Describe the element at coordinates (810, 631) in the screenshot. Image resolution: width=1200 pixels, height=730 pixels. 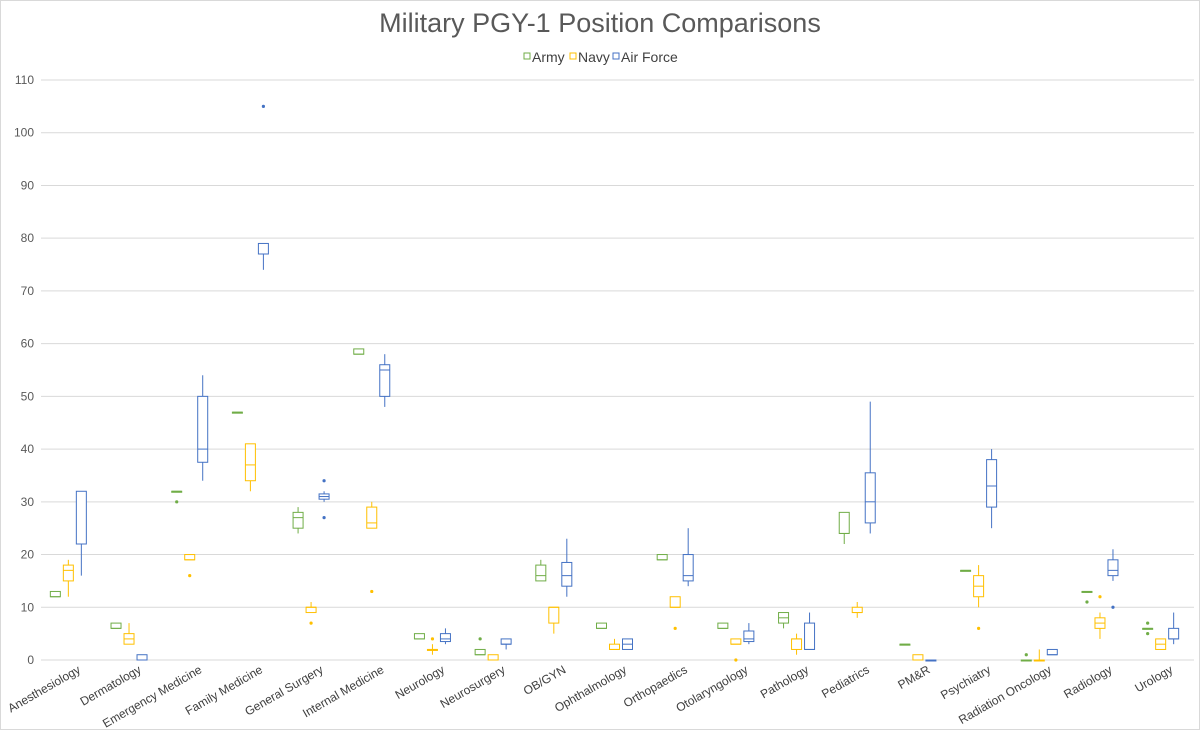
I see `box-pathology` at that location.